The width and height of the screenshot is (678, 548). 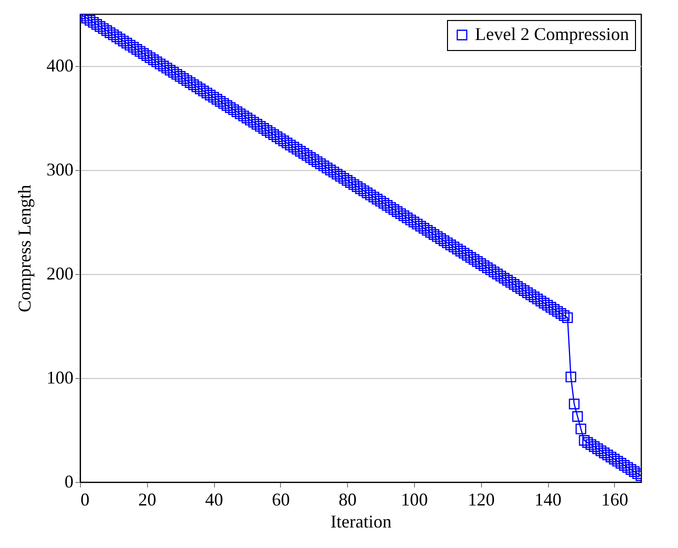 What do you see at coordinates (347, 500) in the screenshot?
I see `x-tick-label: 80` at bounding box center [347, 500].